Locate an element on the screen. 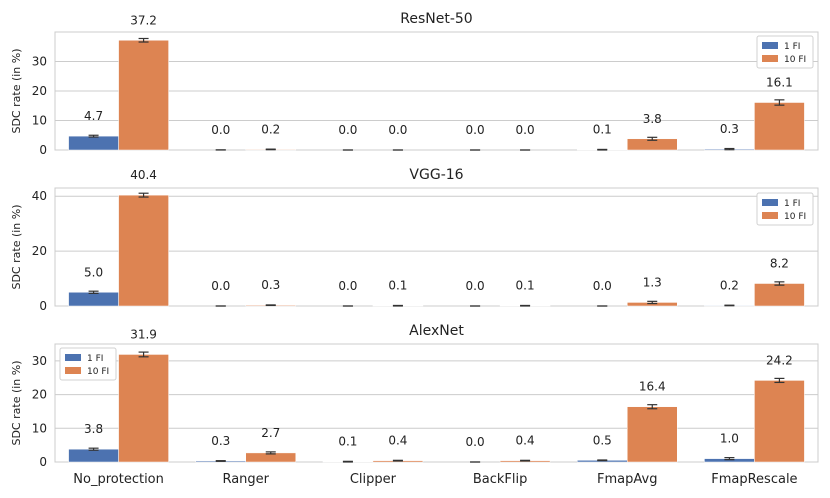  data-label: 31.9 is located at coordinates (143, 334).